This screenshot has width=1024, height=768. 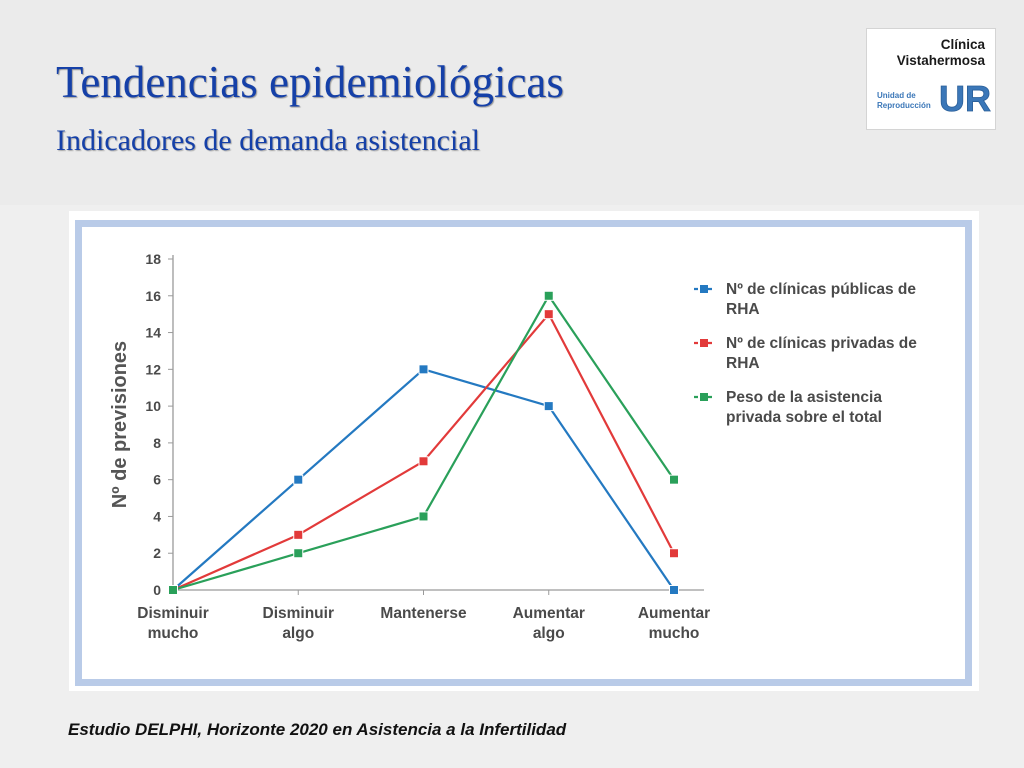 I want to click on legend-label-line: Nº de clínicas privadas de, so click(x=821, y=343).